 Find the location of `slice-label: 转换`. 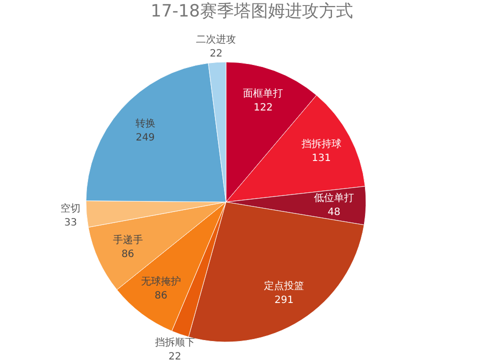

slice-label: 转换 is located at coordinates (145, 123).